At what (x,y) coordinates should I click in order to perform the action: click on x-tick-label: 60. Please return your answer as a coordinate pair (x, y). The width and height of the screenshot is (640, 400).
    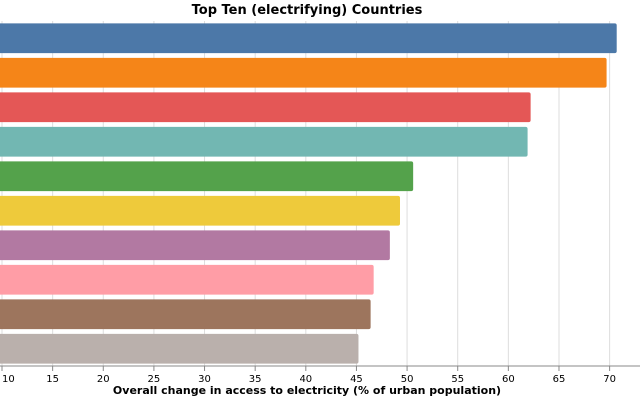
    Looking at the image, I should click on (508, 379).